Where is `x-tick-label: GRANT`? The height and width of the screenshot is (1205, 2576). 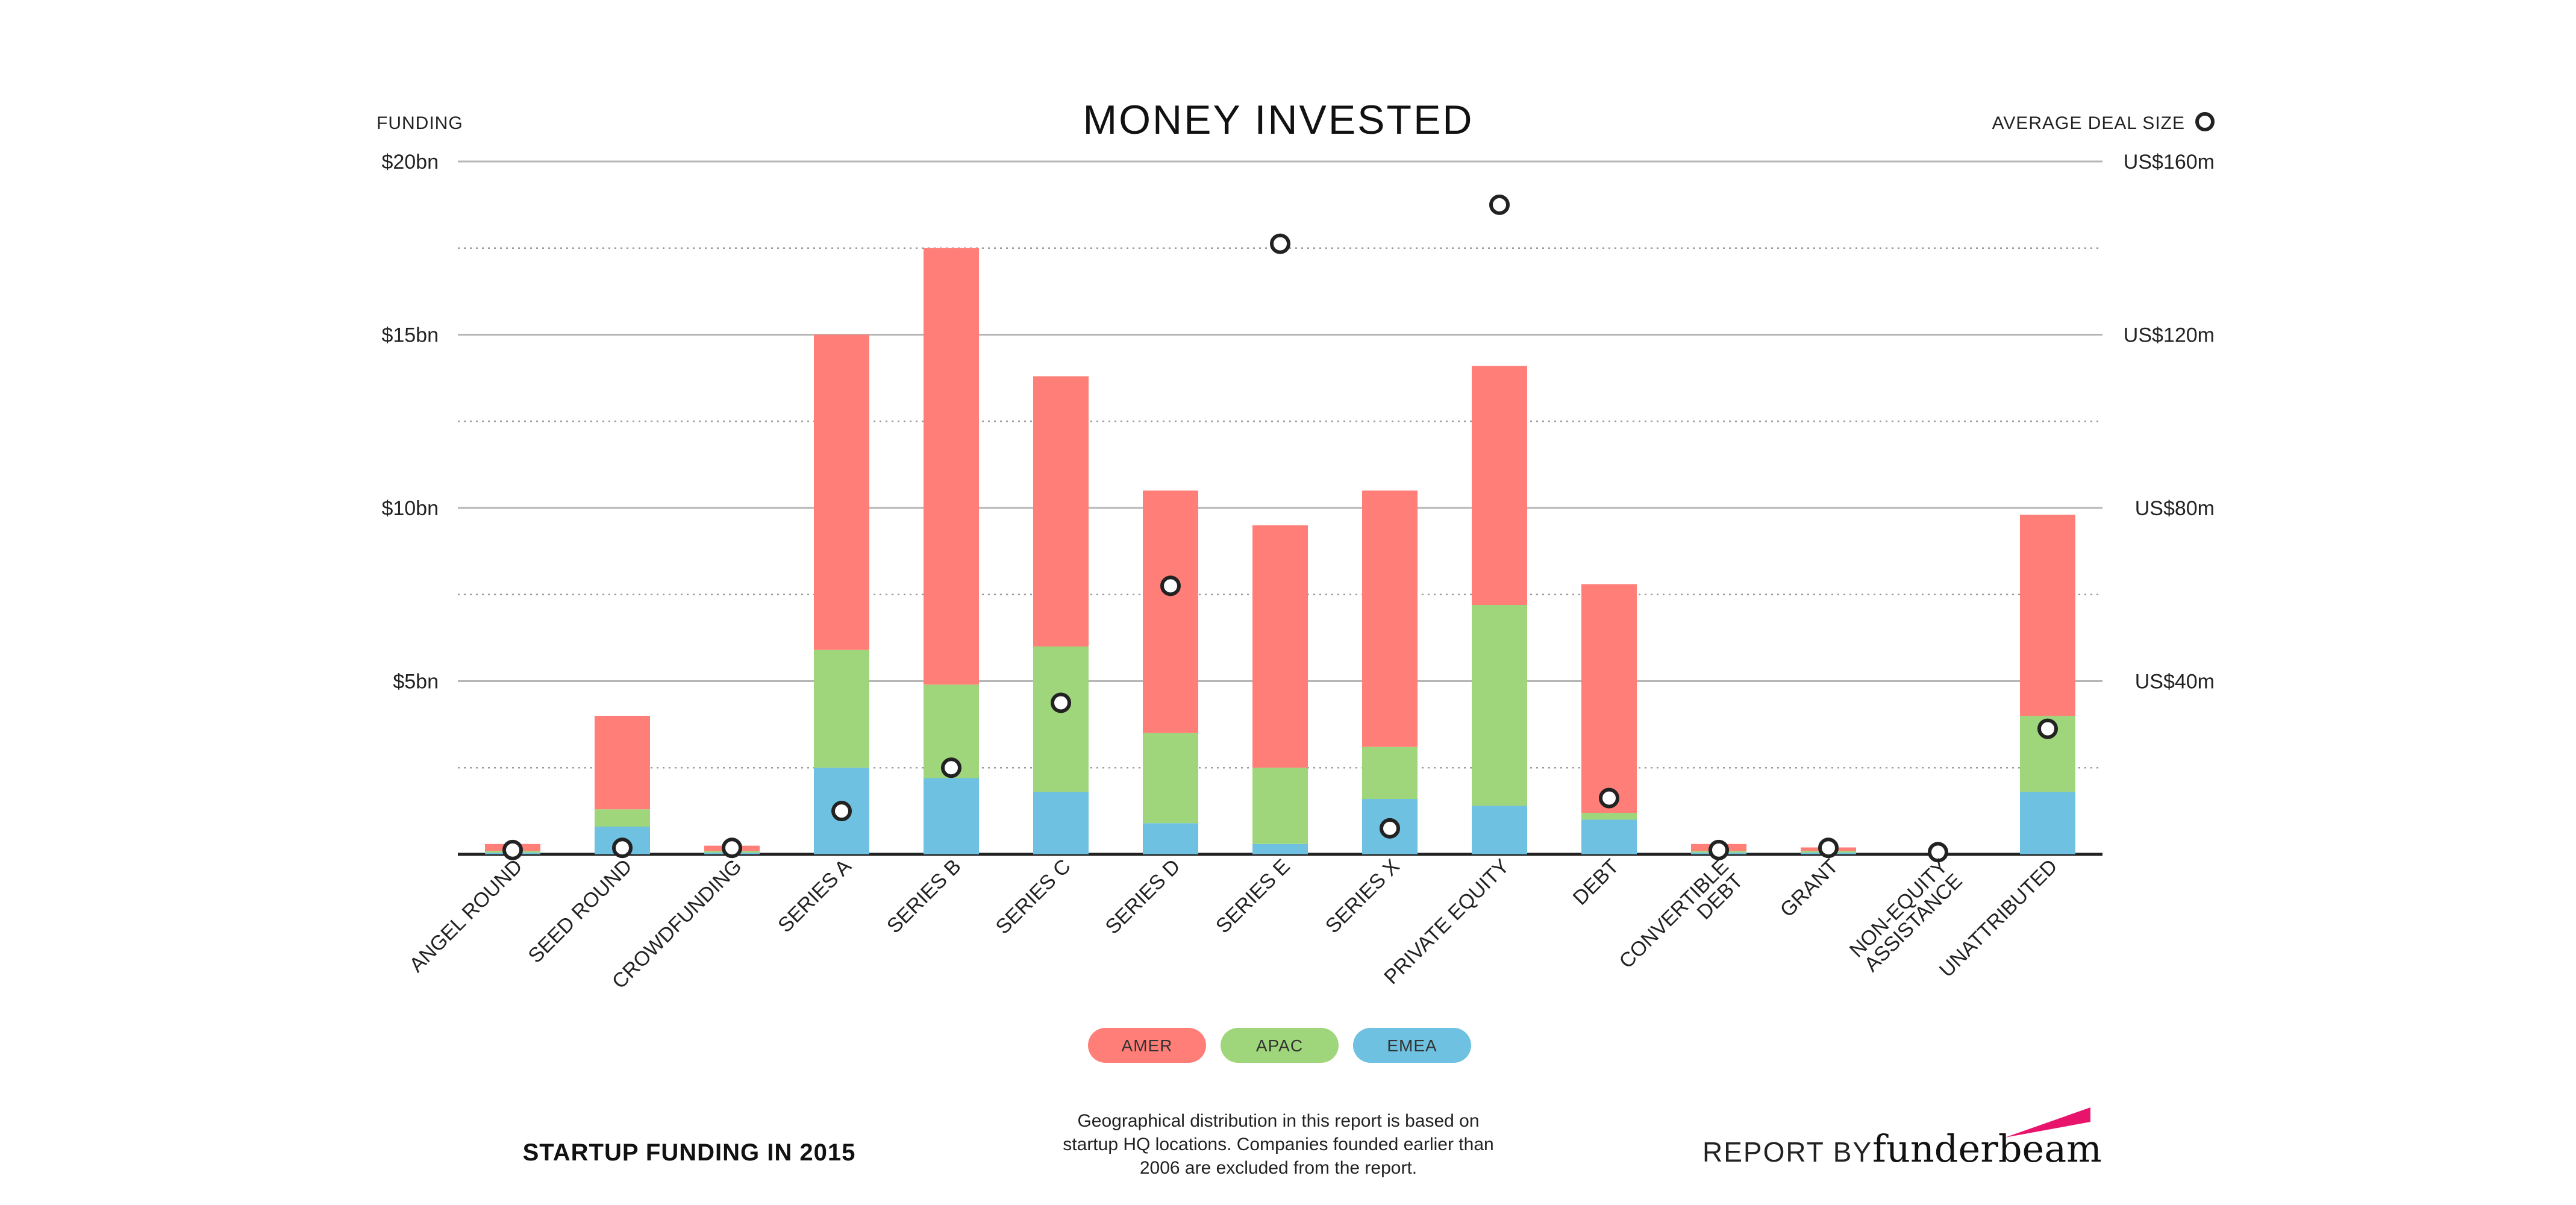
x-tick-label: GRANT is located at coordinates (1810, 889).